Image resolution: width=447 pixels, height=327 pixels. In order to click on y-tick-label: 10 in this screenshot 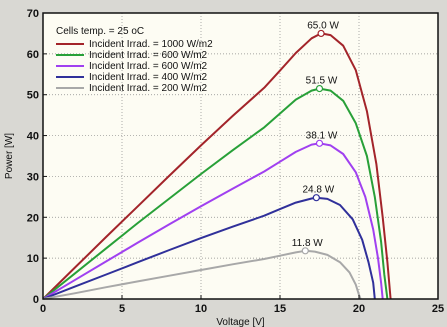, I will do `click(33, 259)`.